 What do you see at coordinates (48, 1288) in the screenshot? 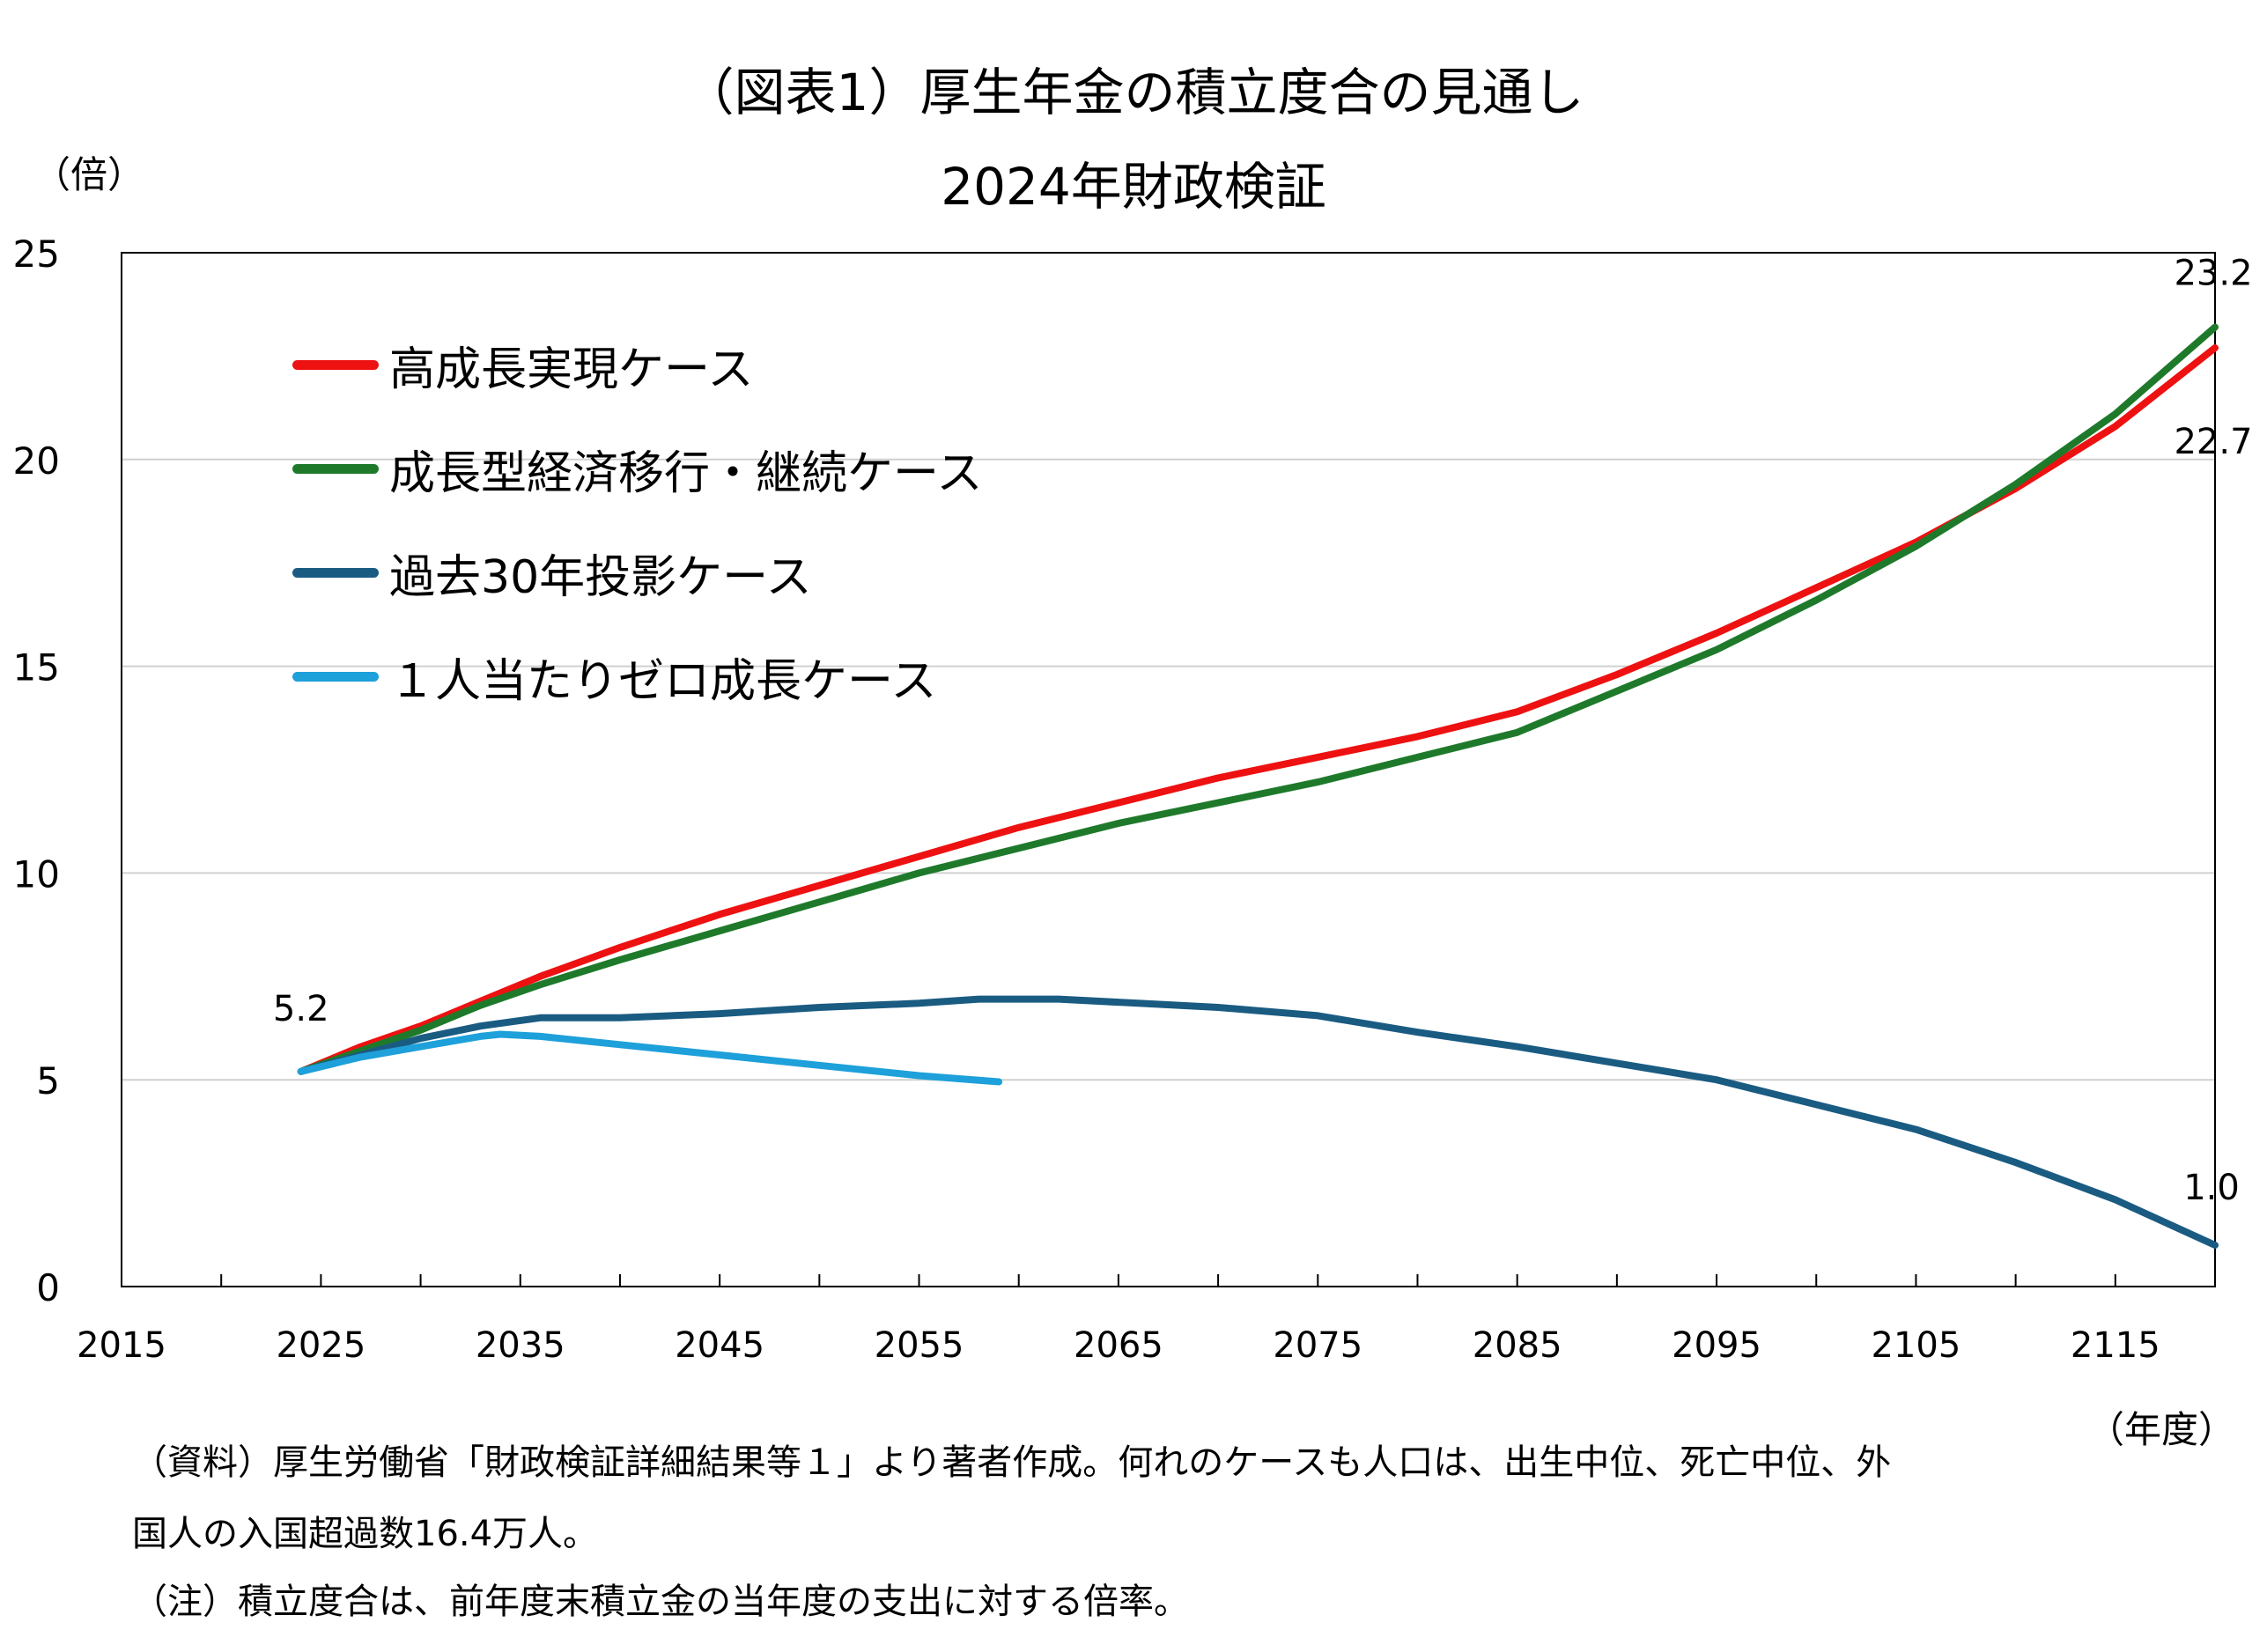
I see `y-tick-label: 0` at bounding box center [48, 1288].